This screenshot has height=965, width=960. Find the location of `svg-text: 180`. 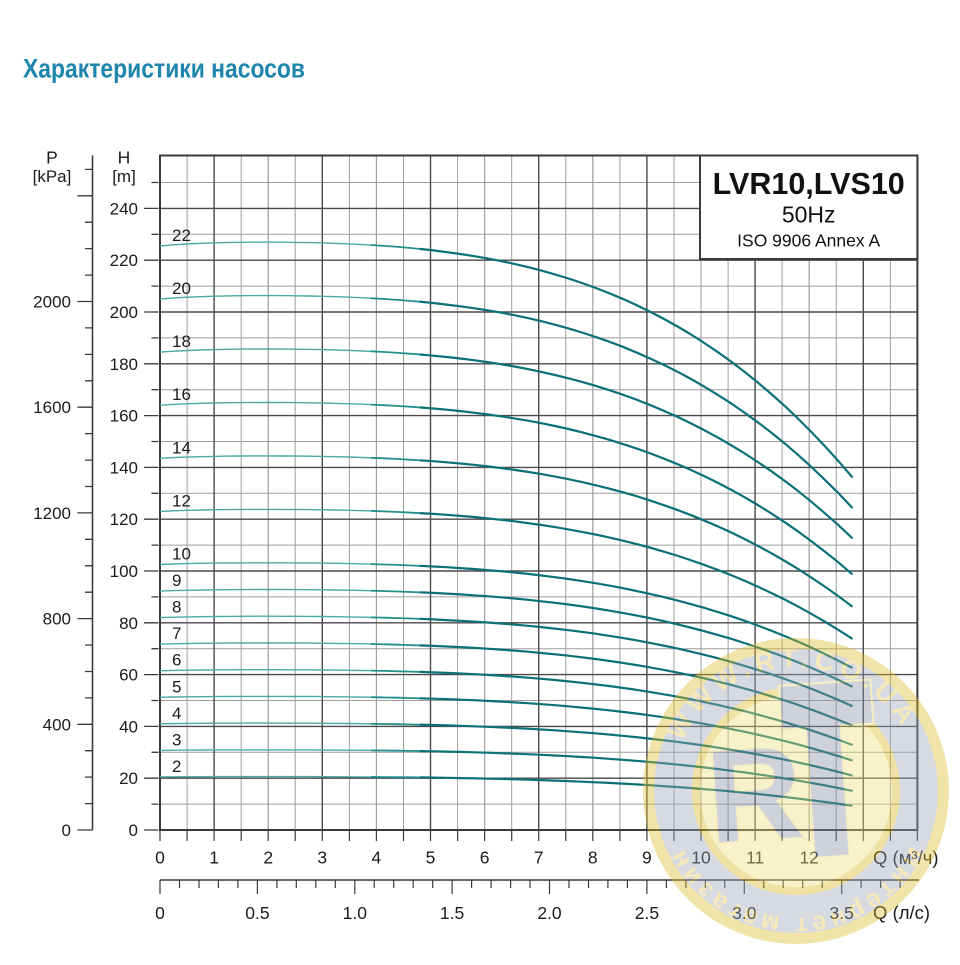

svg-text: 180 is located at coordinates (124, 364).